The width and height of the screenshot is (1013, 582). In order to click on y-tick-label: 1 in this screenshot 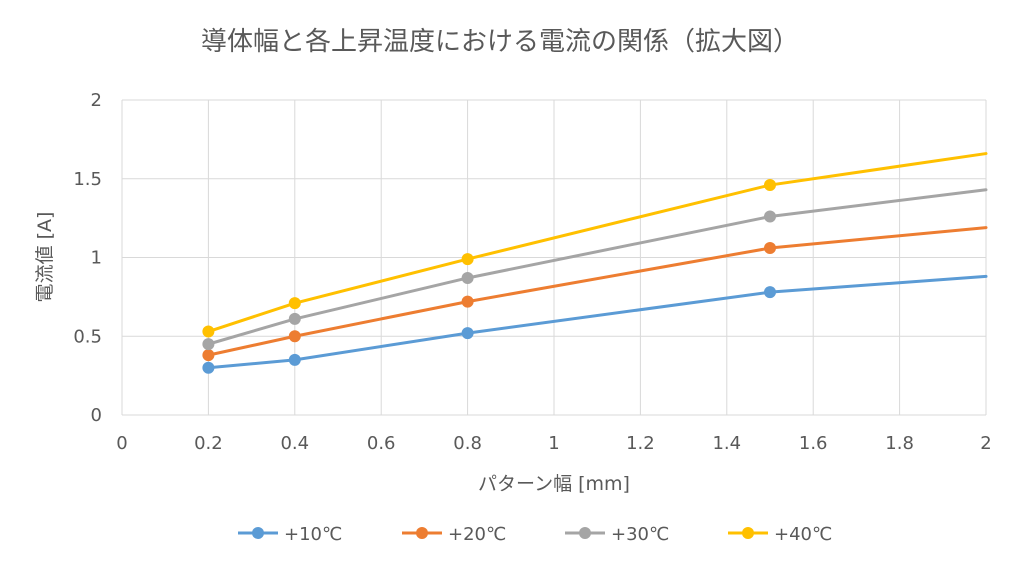, I will do `click(96, 258)`.